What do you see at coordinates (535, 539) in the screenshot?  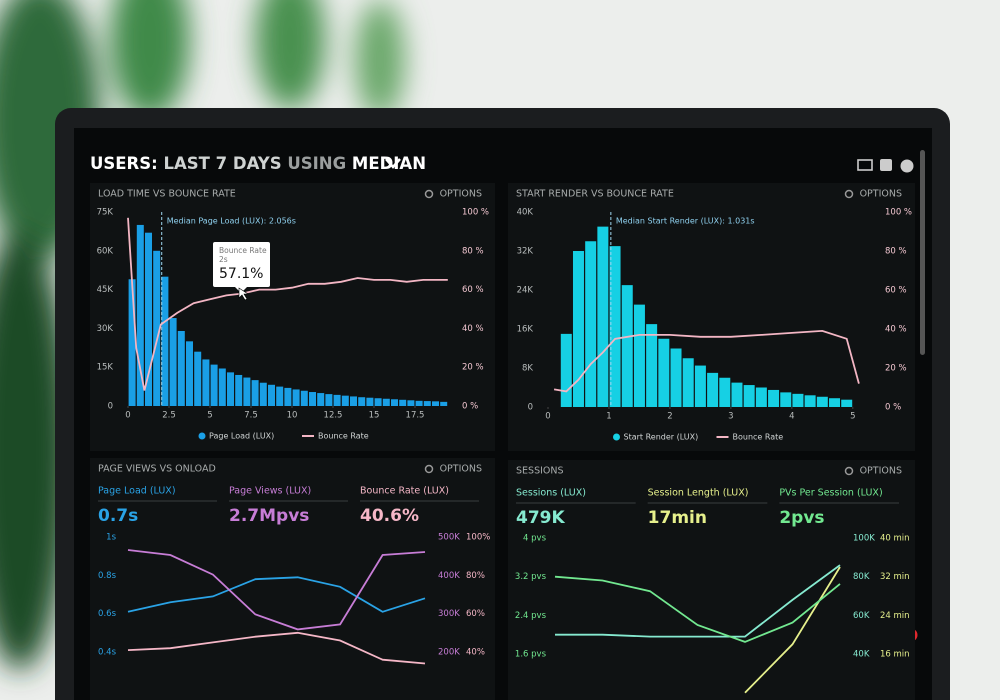 I see `tick-label: 4 pvs` at bounding box center [535, 539].